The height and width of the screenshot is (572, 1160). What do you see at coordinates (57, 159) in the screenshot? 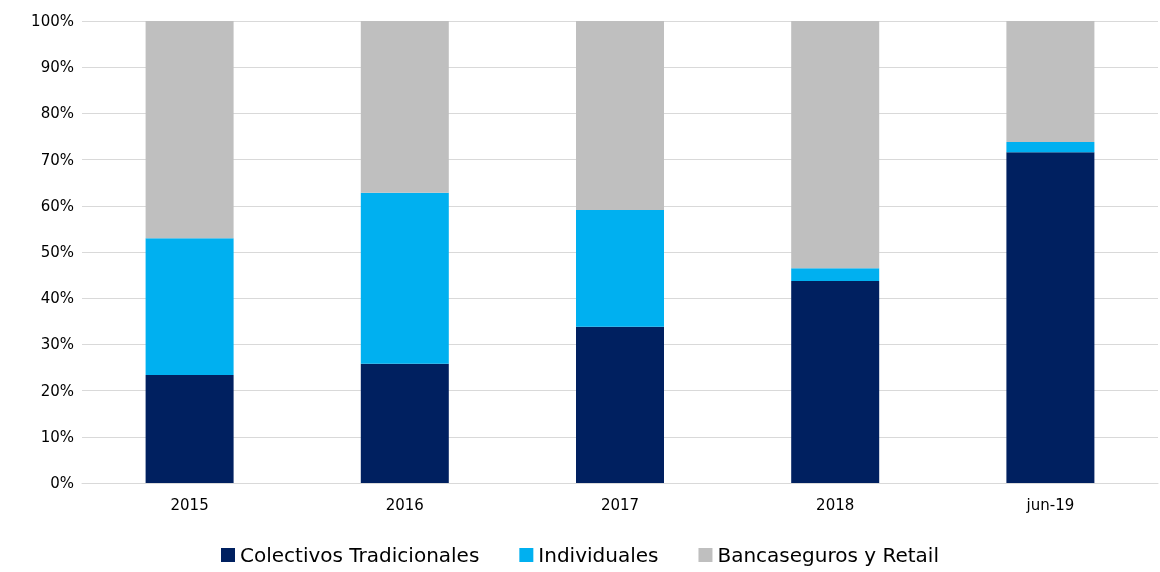
I see `y-tick-label: 70%` at bounding box center [57, 159].